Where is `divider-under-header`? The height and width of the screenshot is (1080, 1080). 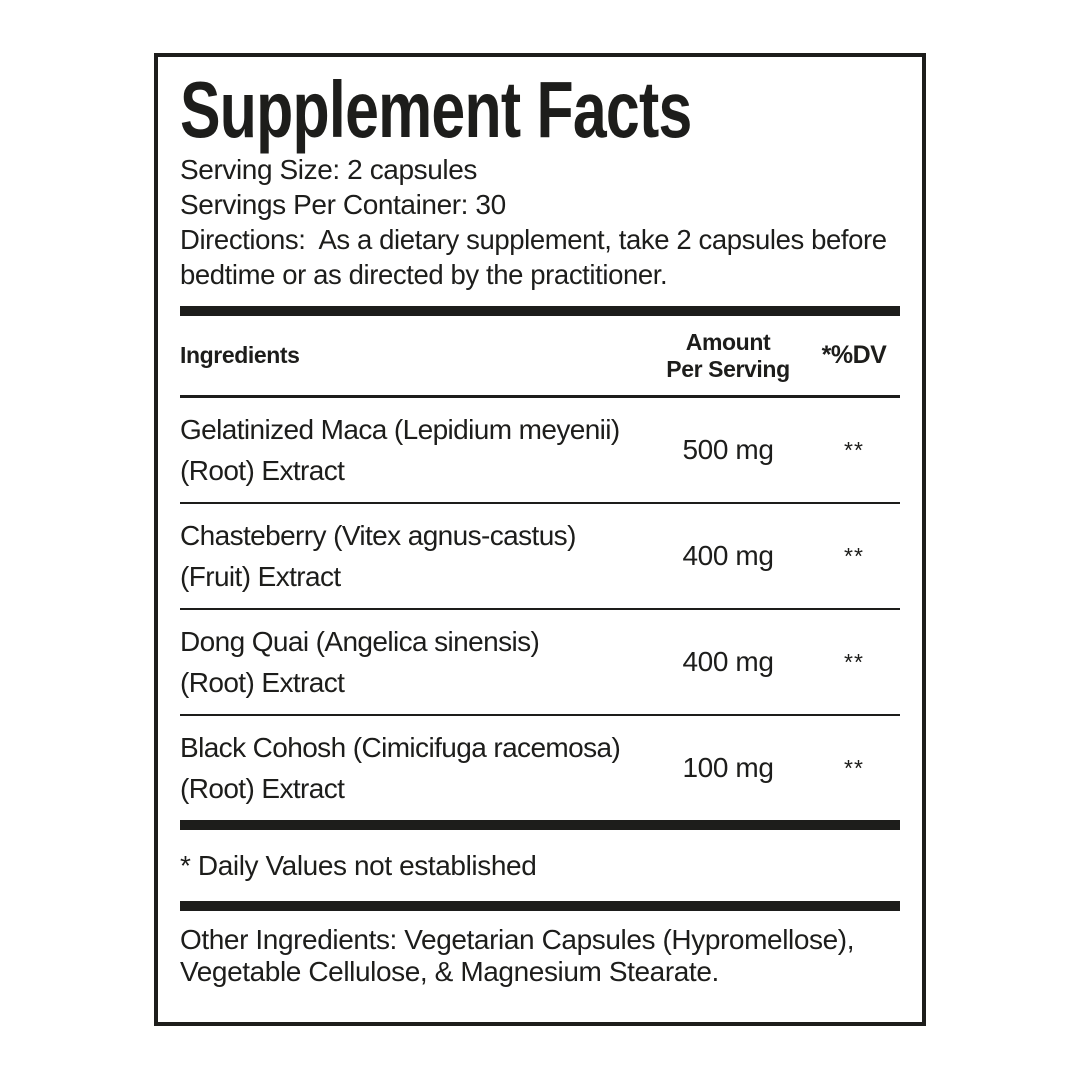 divider-under-header is located at coordinates (540, 396).